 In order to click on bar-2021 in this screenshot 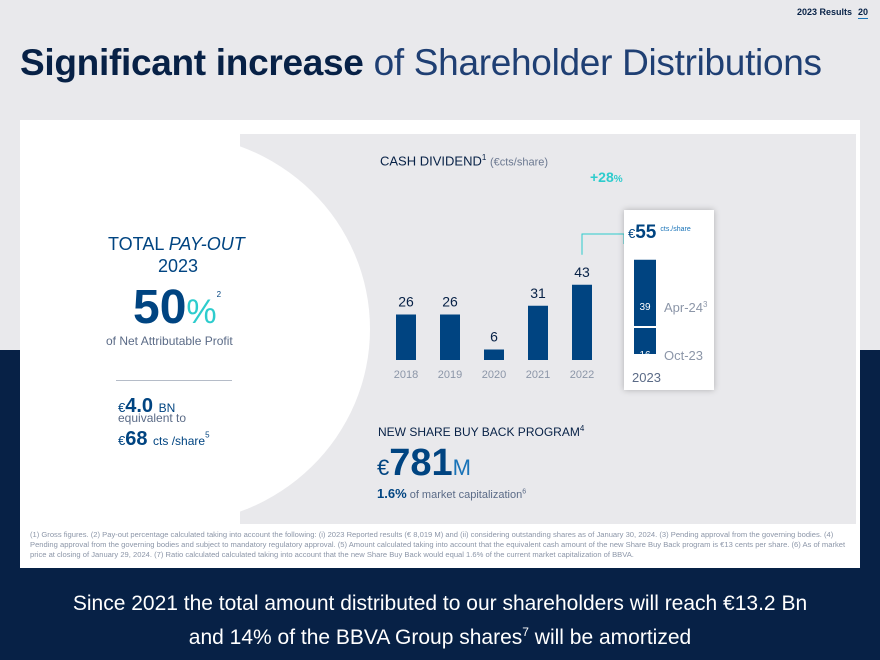, I will do `click(538, 332)`.